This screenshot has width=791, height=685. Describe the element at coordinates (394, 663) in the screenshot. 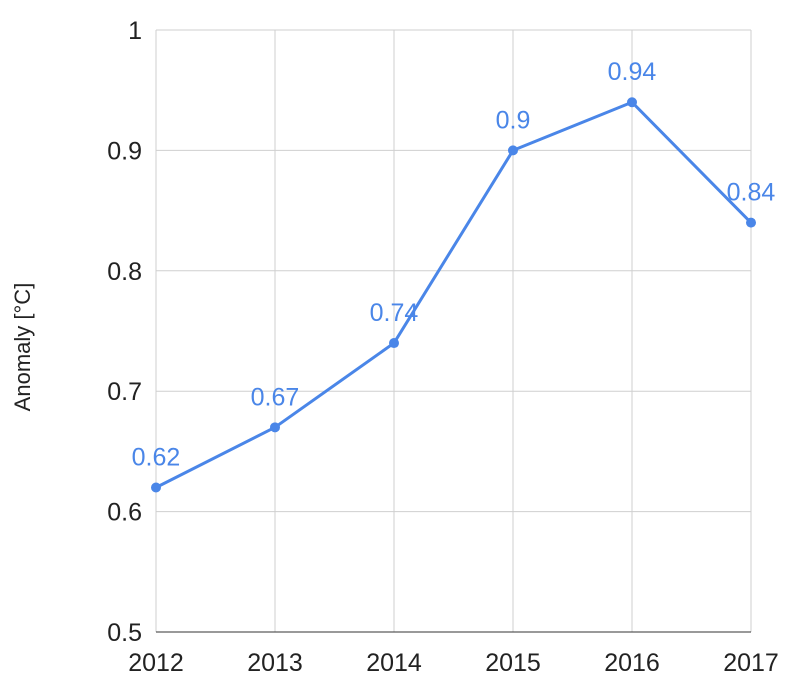

I see `x-tick-label: 2014` at that location.